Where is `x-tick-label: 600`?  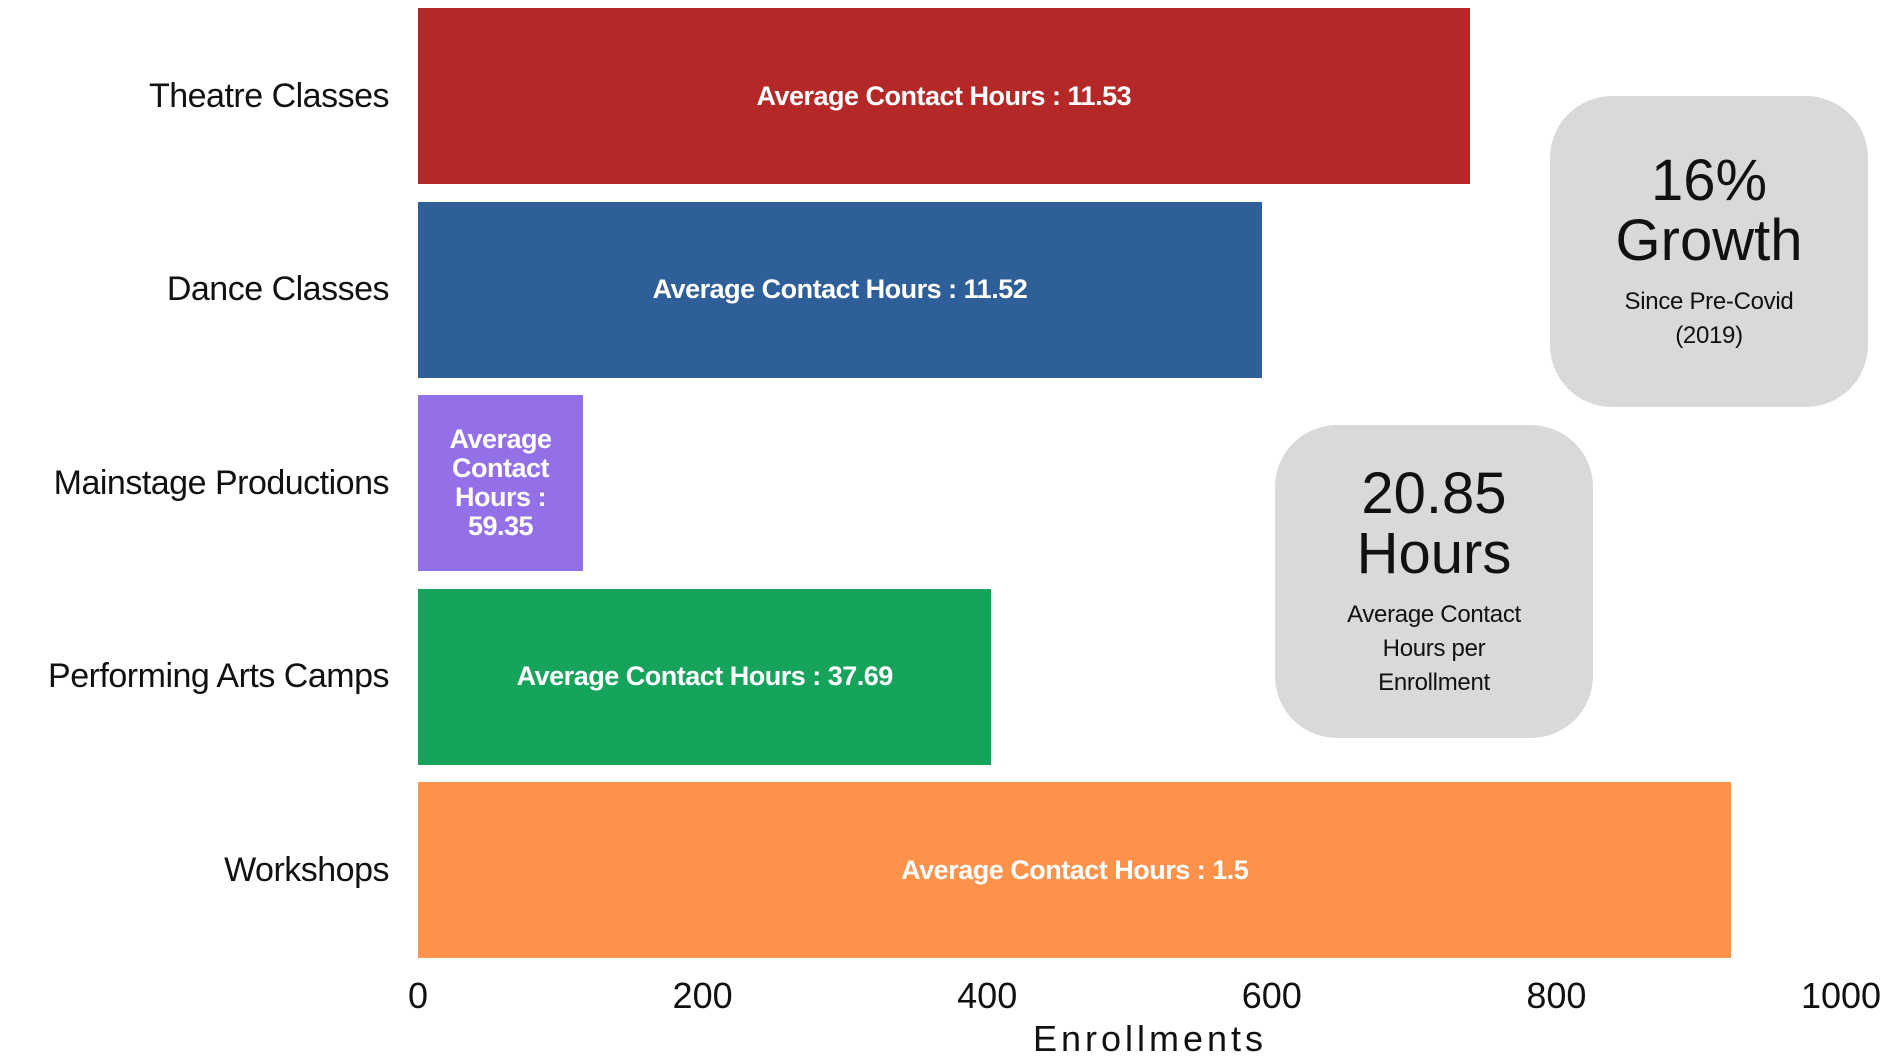
x-tick-label: 600 is located at coordinates (1271, 995).